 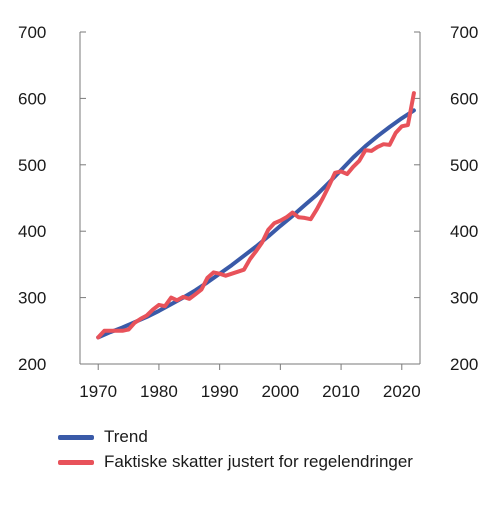 I want to click on y-tick-label-right: 200, so click(x=464, y=364).